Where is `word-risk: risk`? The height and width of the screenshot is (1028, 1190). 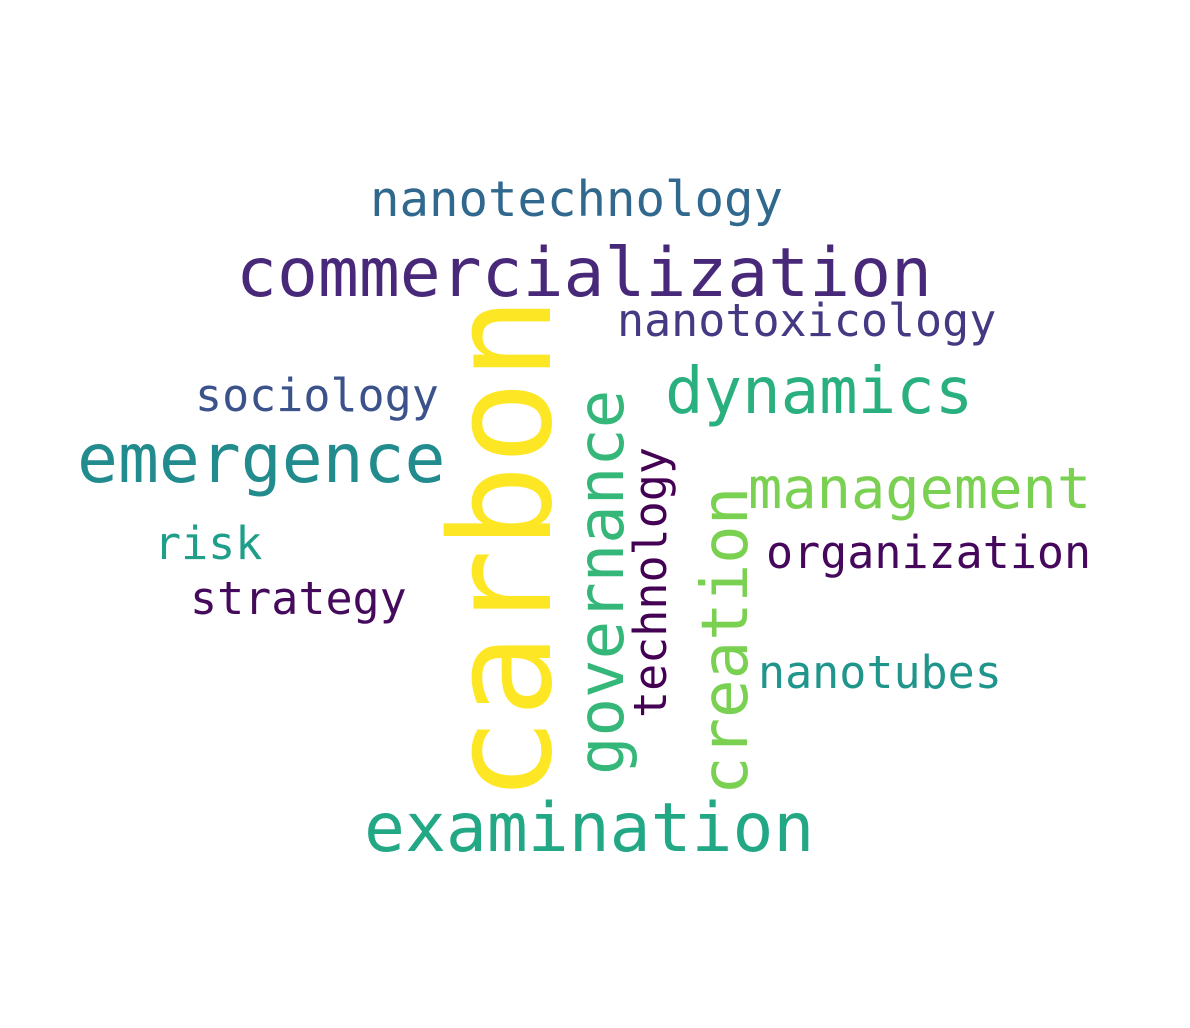
word-risk: risk is located at coordinates (208, 543).